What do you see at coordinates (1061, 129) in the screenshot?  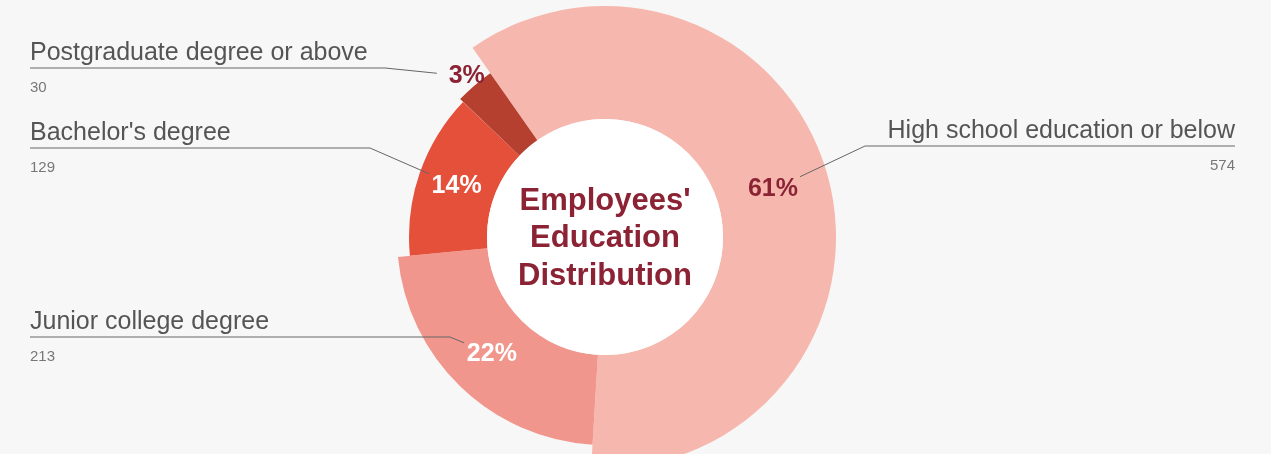 I see `slice-label: High school education or below` at bounding box center [1061, 129].